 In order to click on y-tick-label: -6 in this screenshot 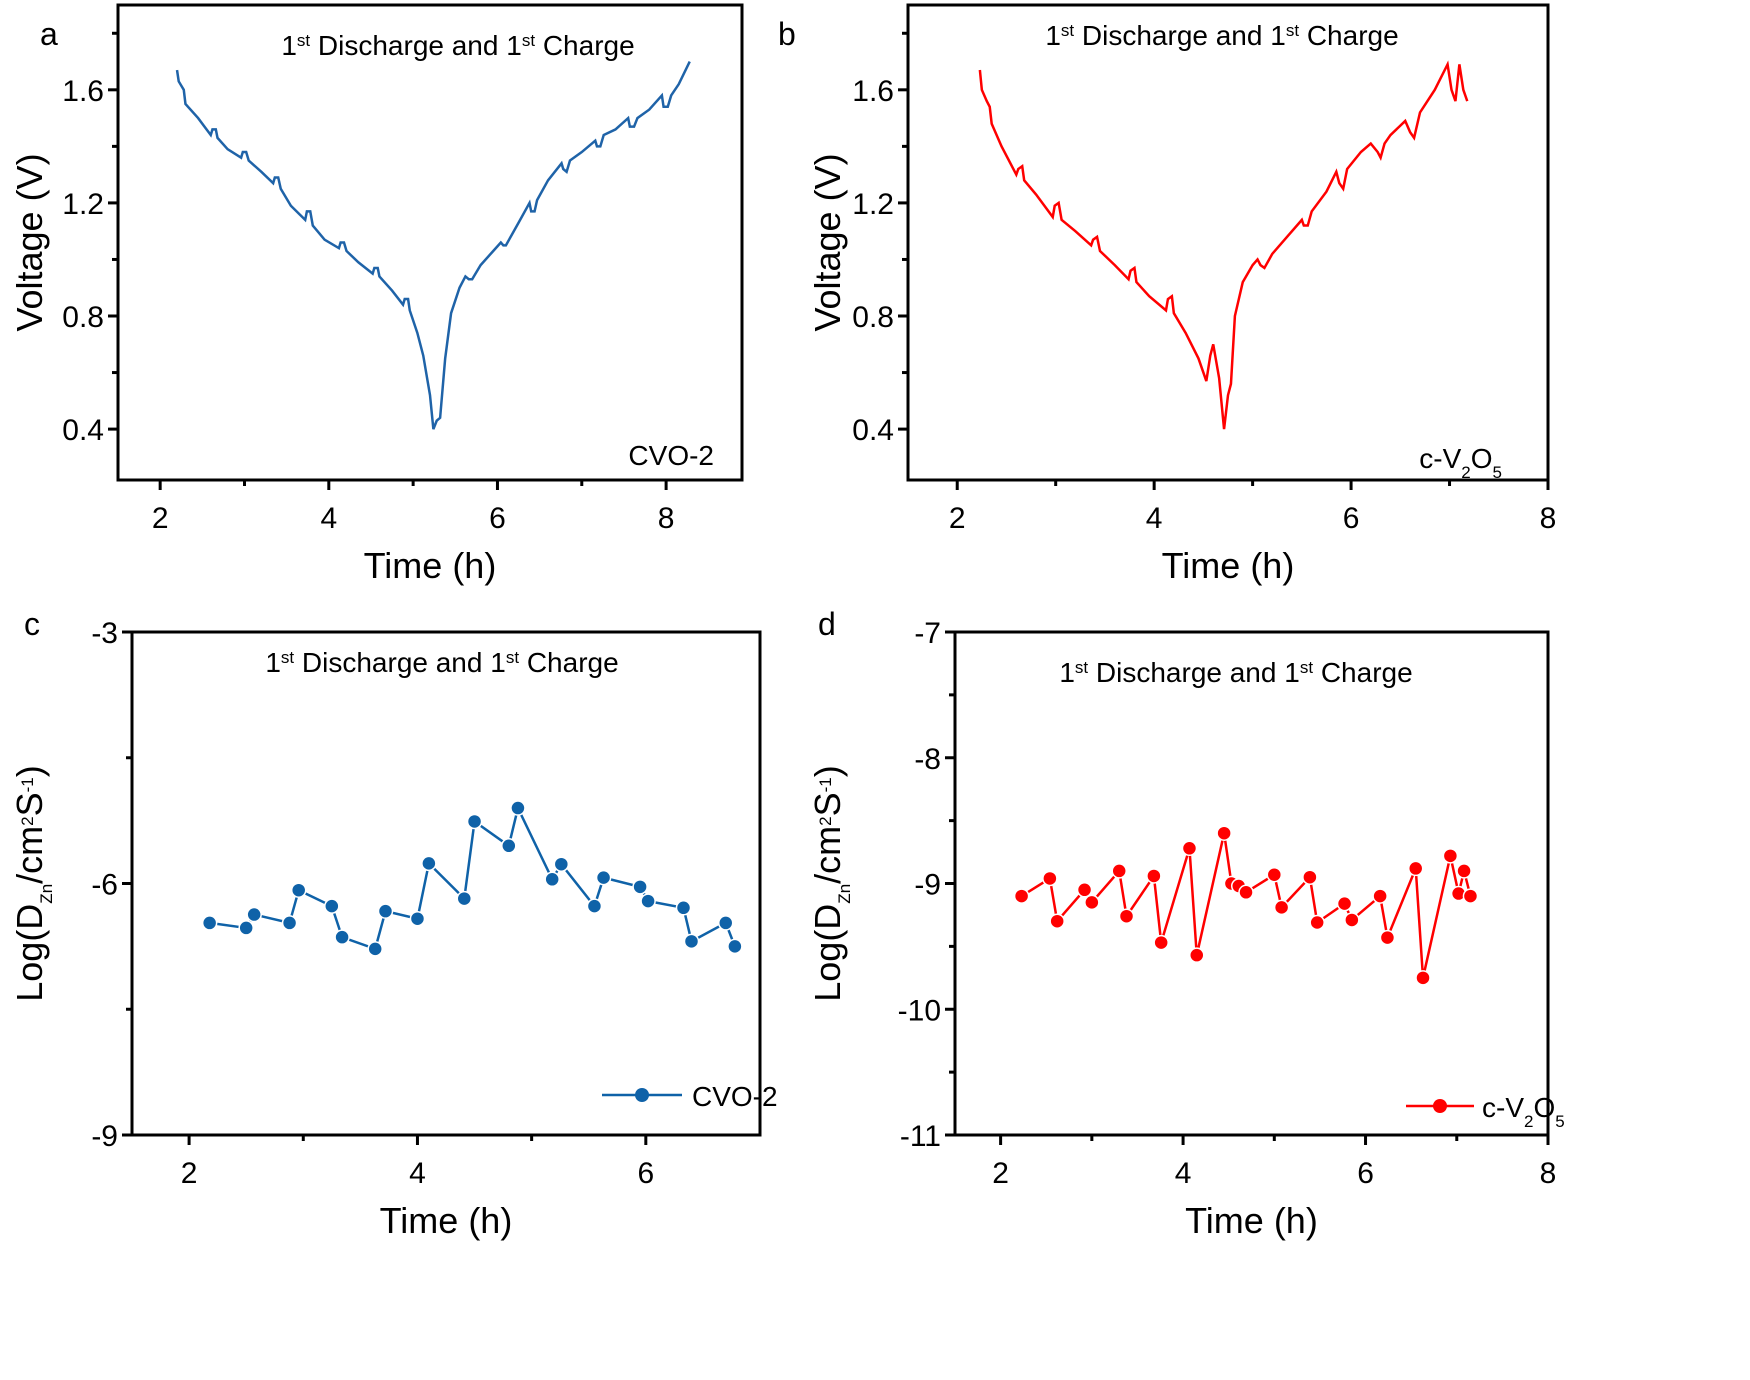, I will do `click(104, 885)`.